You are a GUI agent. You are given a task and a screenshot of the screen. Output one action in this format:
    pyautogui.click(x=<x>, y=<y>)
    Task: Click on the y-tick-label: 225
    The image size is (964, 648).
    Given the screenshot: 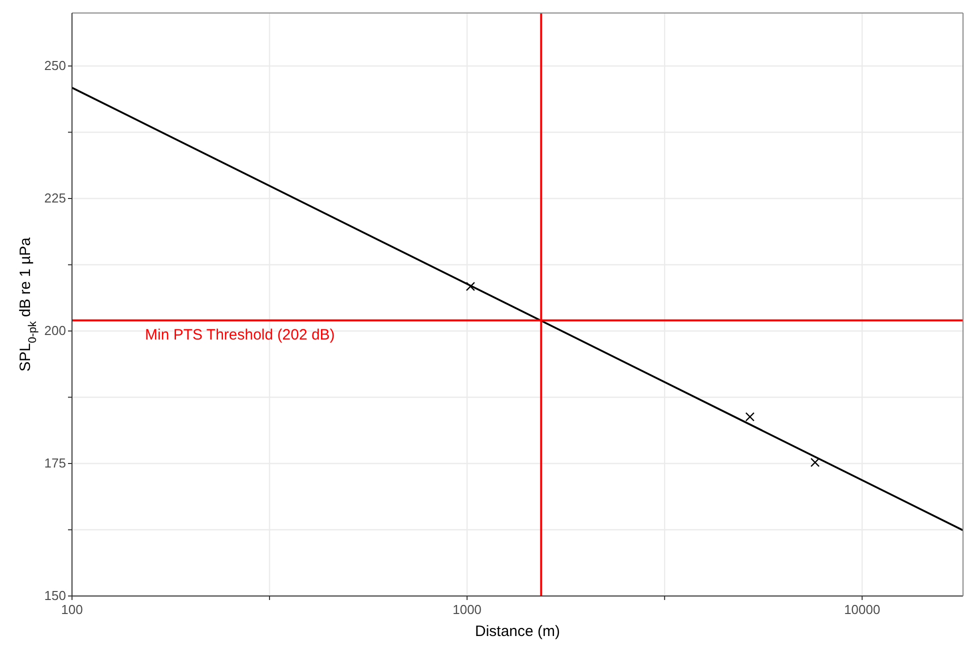 What is the action you would take?
    pyautogui.click(x=55, y=198)
    